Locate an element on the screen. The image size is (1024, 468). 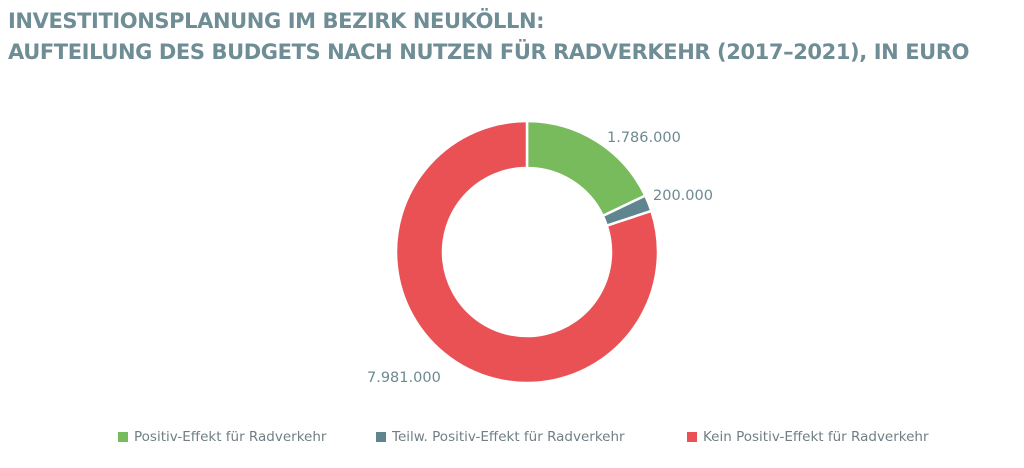
data-label-kein-positiv: 7.981.000 is located at coordinates (404, 378).